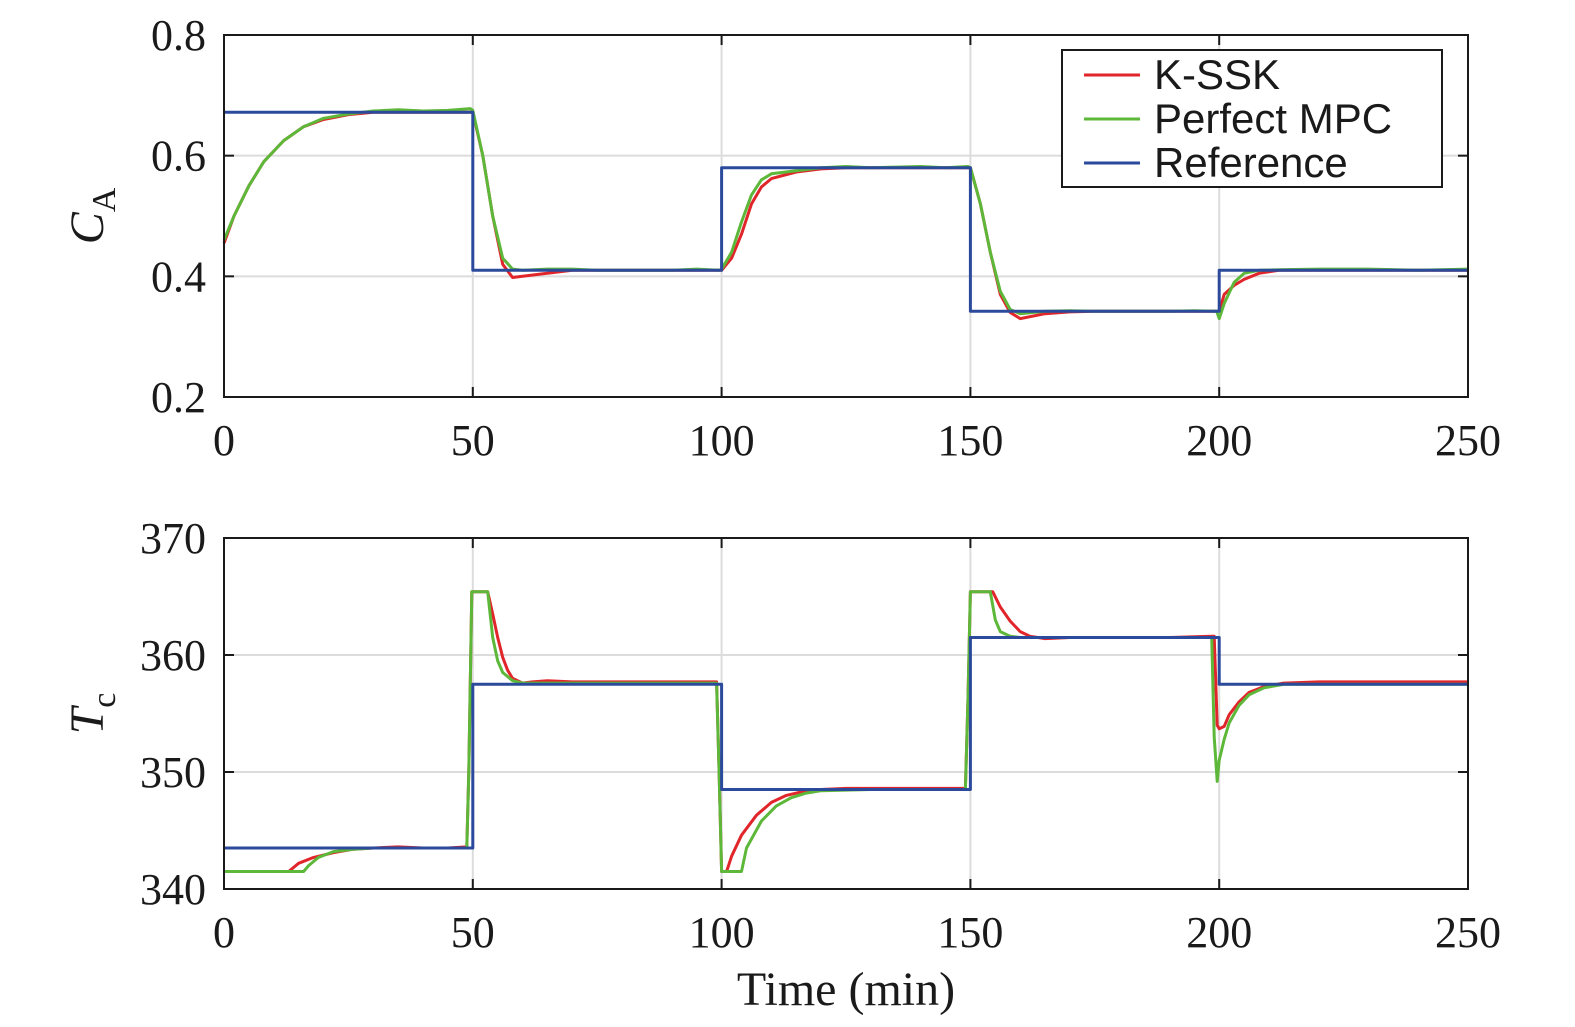  I want to click on legend-label: Perfect MPC, so click(1273, 118).